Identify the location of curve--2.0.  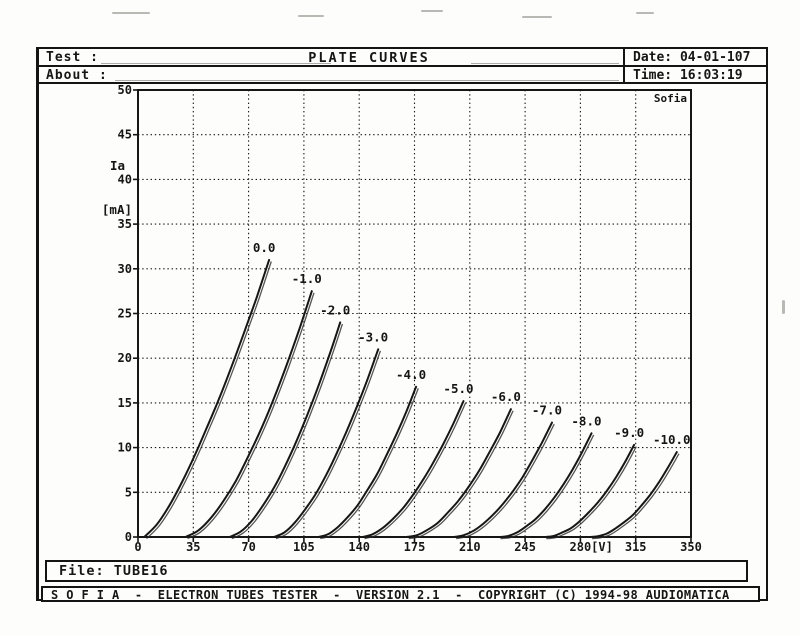
(285, 429).